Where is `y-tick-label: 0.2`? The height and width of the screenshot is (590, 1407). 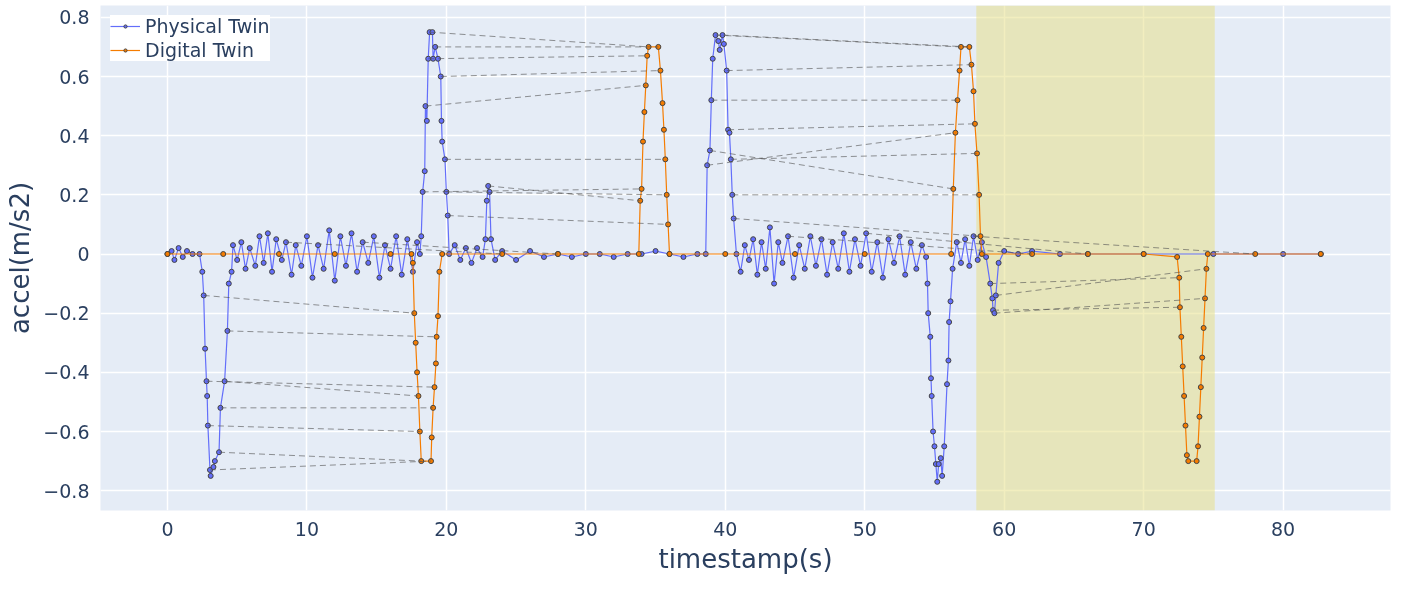 y-tick-label: 0.2 is located at coordinates (74, 194).